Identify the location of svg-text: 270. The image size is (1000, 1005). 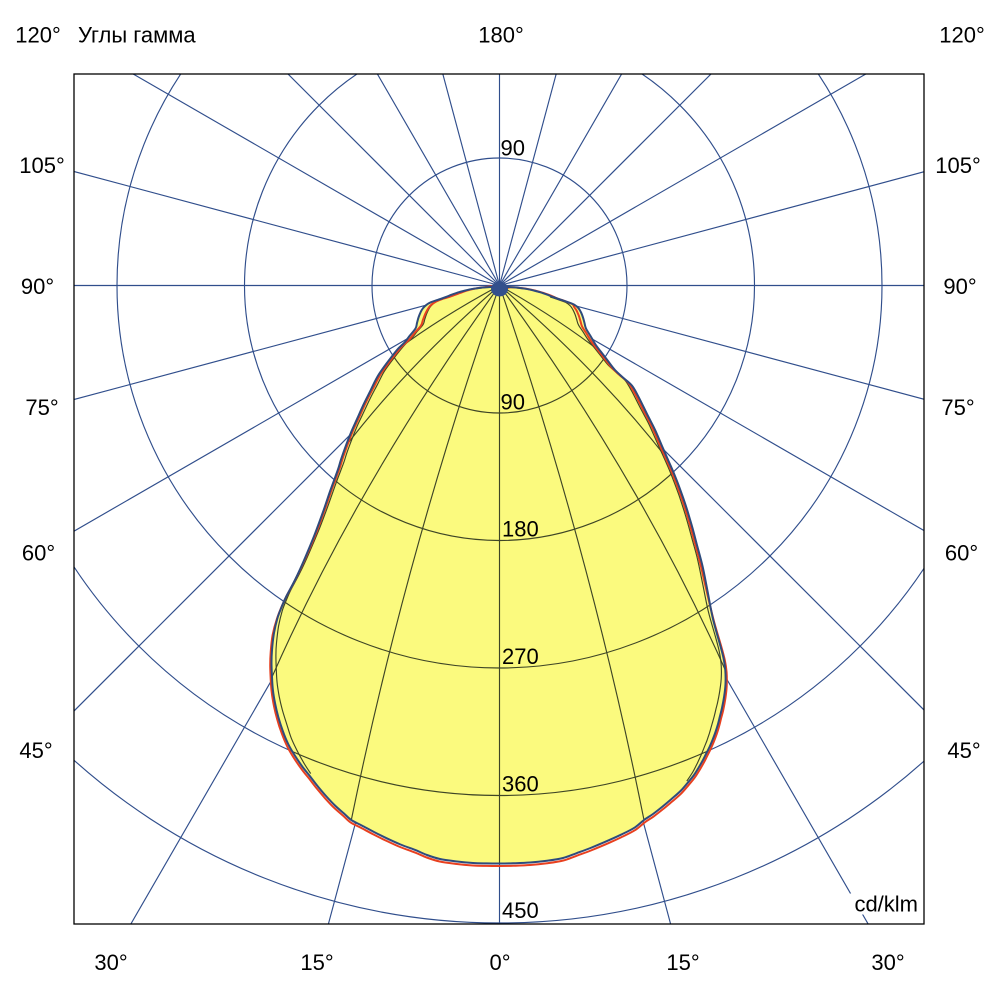
(520, 656).